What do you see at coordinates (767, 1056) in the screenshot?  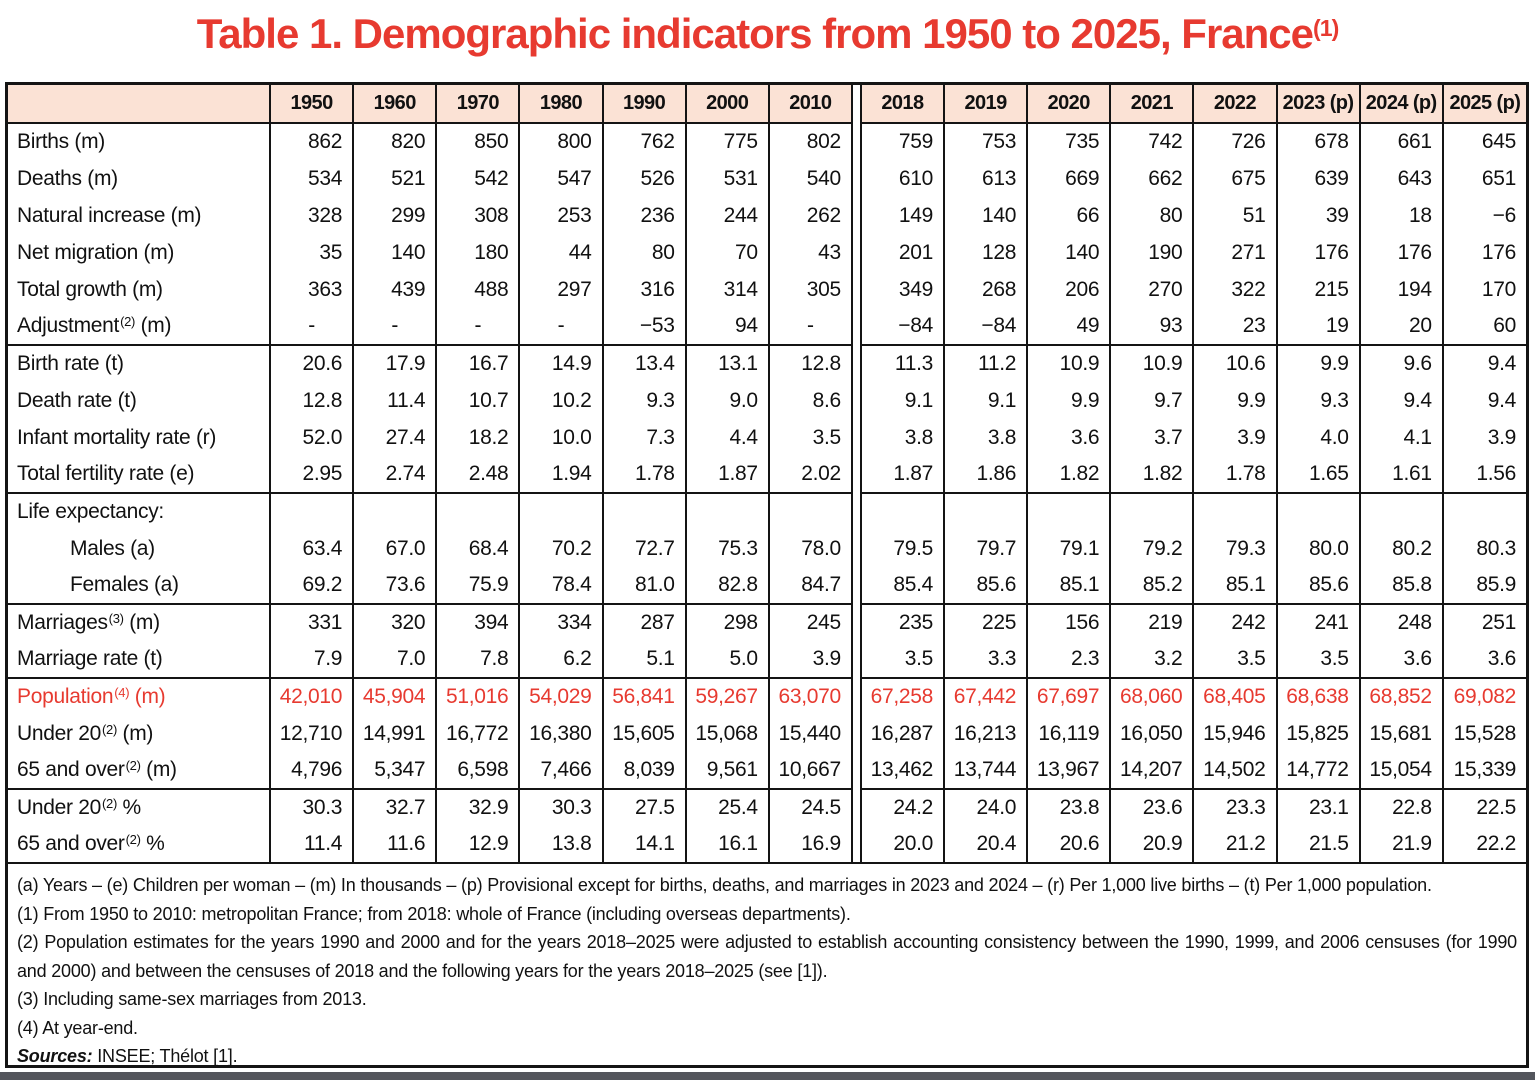 I see `sources-line: Sources: INSEE; Thélot [1].` at bounding box center [767, 1056].